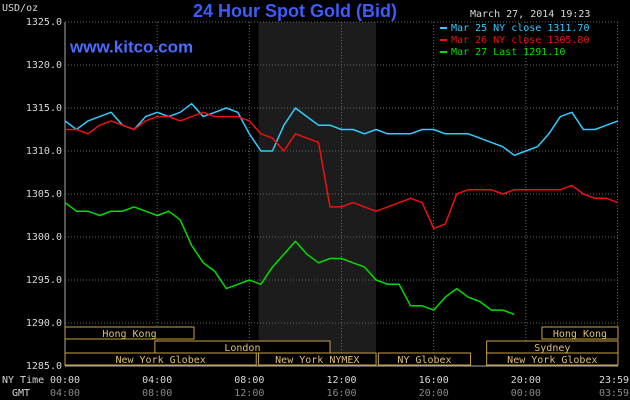 The height and width of the screenshot is (400, 630). I want to click on x2-tick-label: 04:00, so click(65, 393).